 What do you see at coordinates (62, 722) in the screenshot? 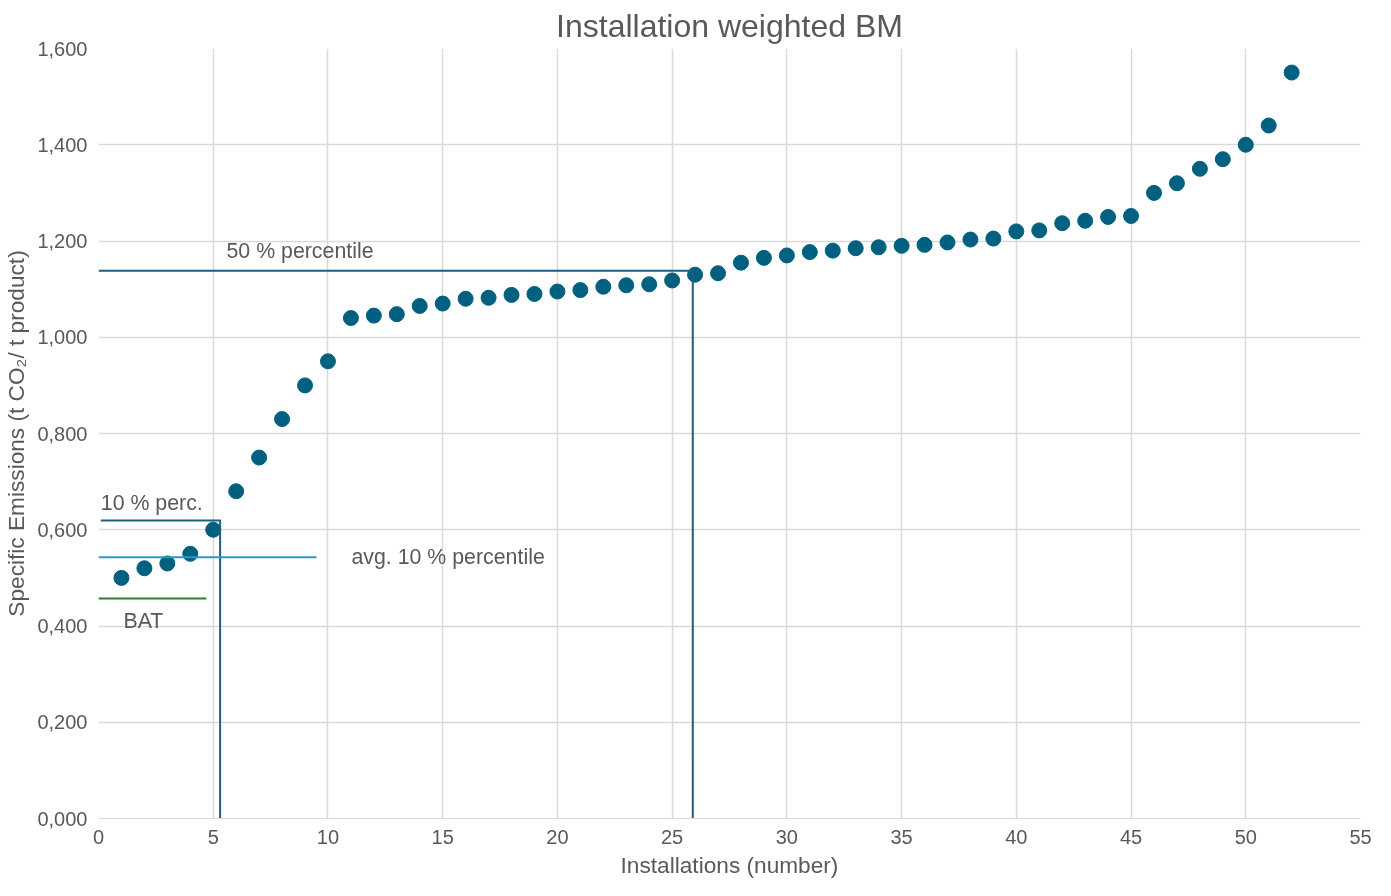
I see `y-tick-label: 0,200` at bounding box center [62, 722].